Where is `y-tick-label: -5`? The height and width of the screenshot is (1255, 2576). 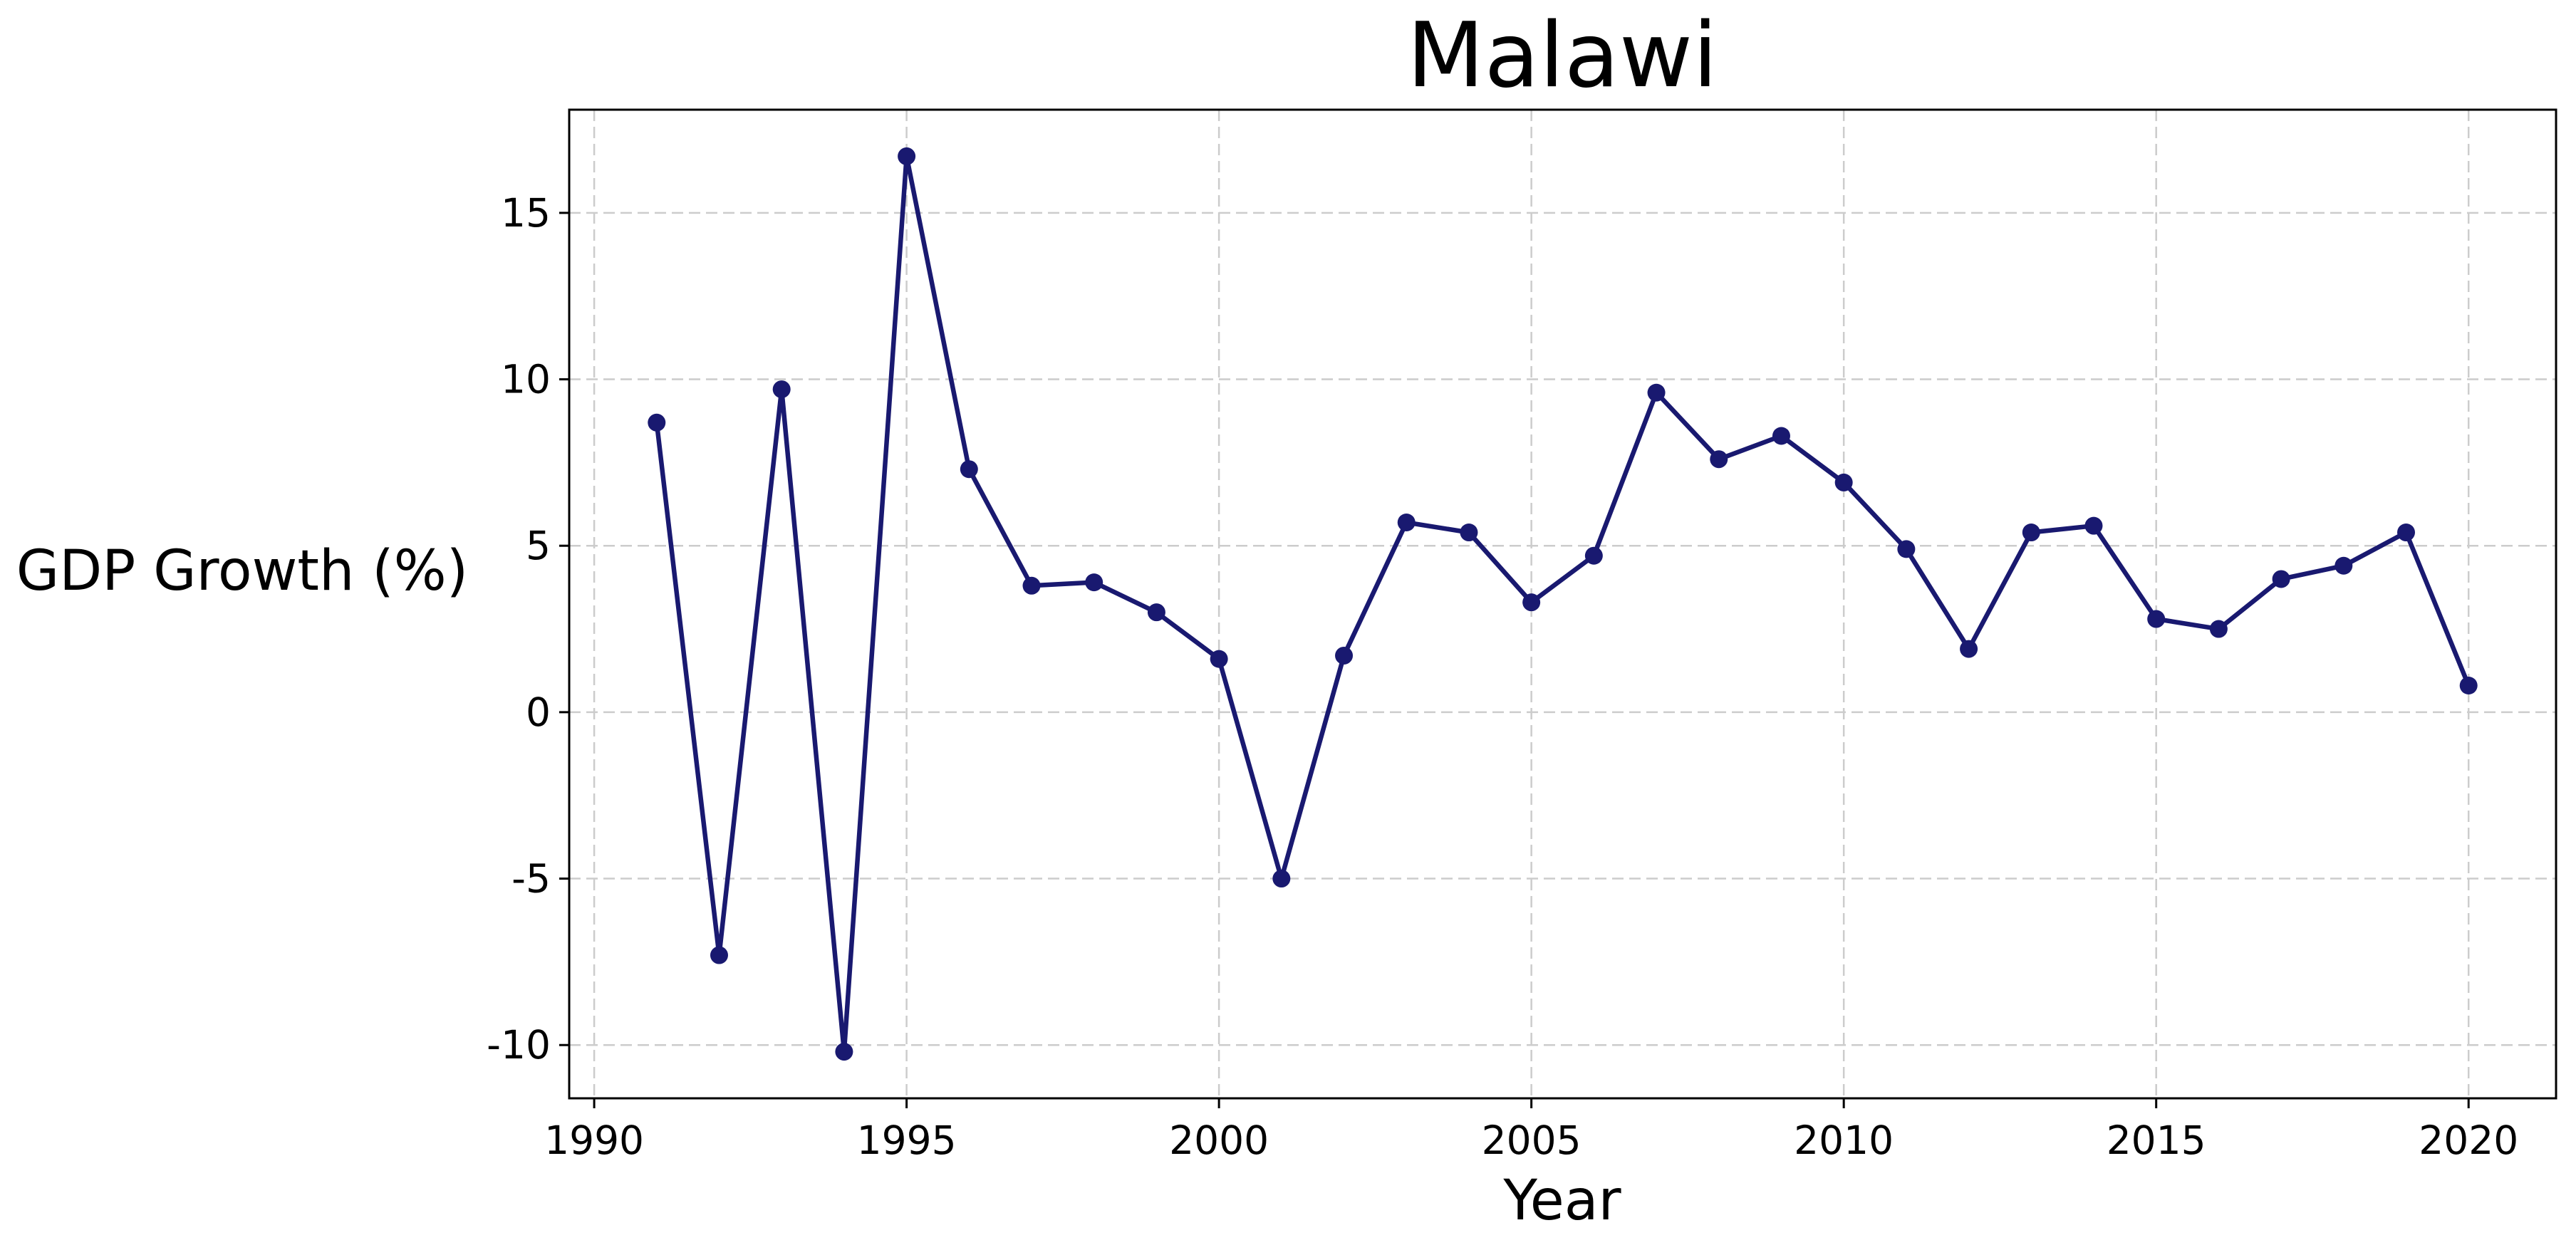
y-tick-label: -5 is located at coordinates (531, 879).